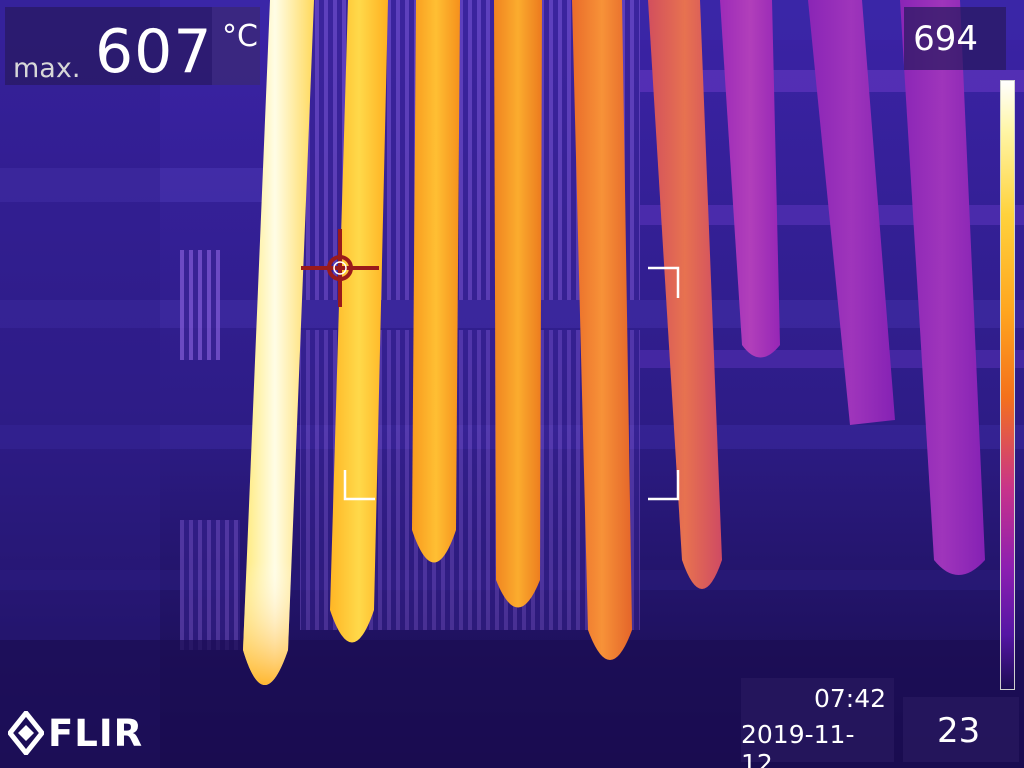 The image size is (1024, 768). Describe the element at coordinates (945, 39) in the screenshot. I see `scale-max-value: 694` at that location.